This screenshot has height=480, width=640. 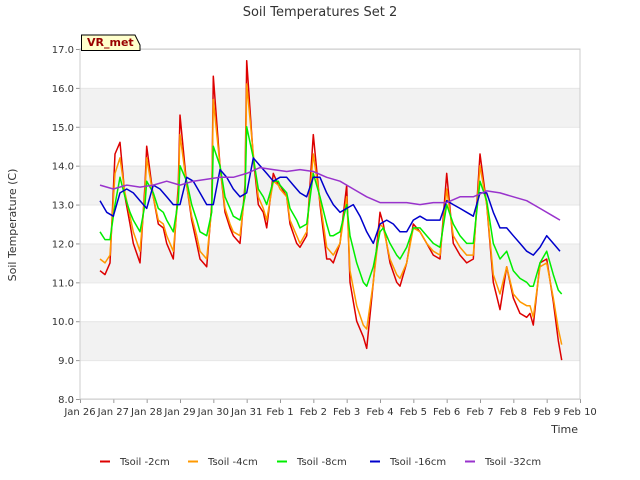 What do you see at coordinates (346, 412) in the screenshot?
I see `x-tick-label: Feb 3` at bounding box center [346, 412].